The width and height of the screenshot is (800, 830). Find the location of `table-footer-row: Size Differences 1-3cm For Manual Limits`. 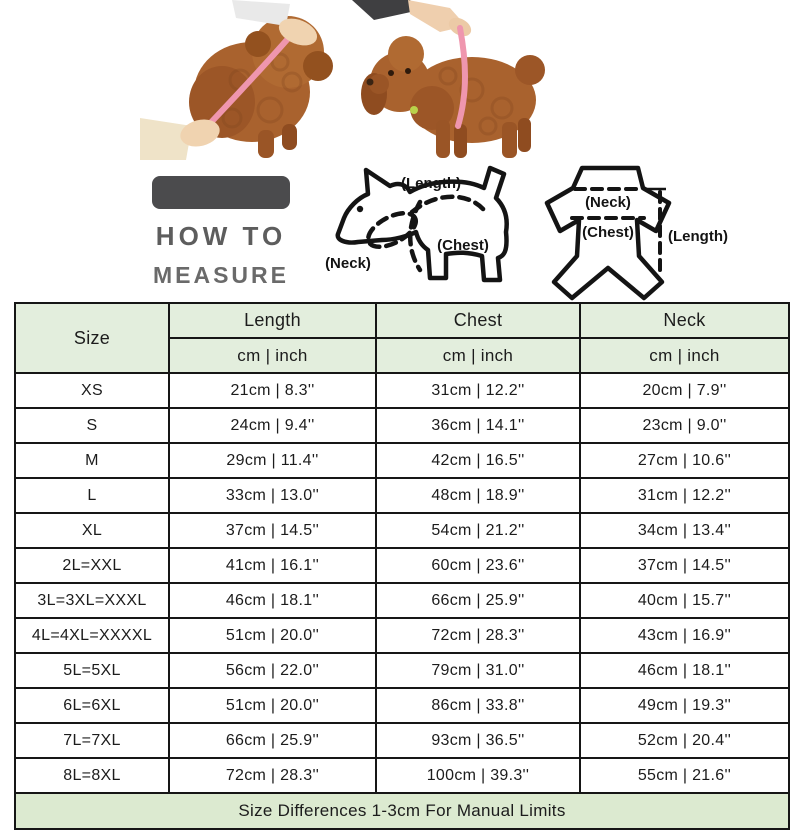

table-footer-row: Size Differences 1-3cm For Manual Limits is located at coordinates (402, 811).